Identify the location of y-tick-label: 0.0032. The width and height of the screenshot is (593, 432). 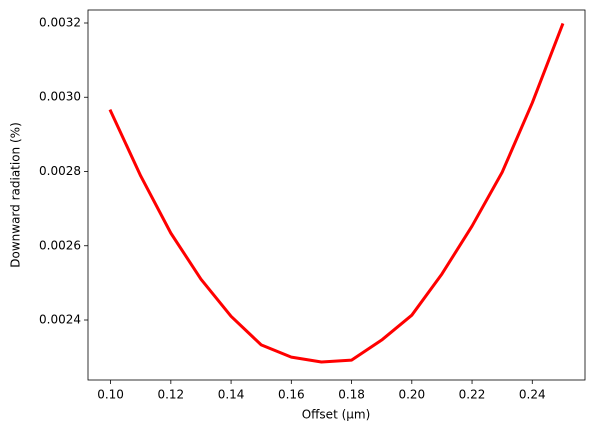
(60, 22).